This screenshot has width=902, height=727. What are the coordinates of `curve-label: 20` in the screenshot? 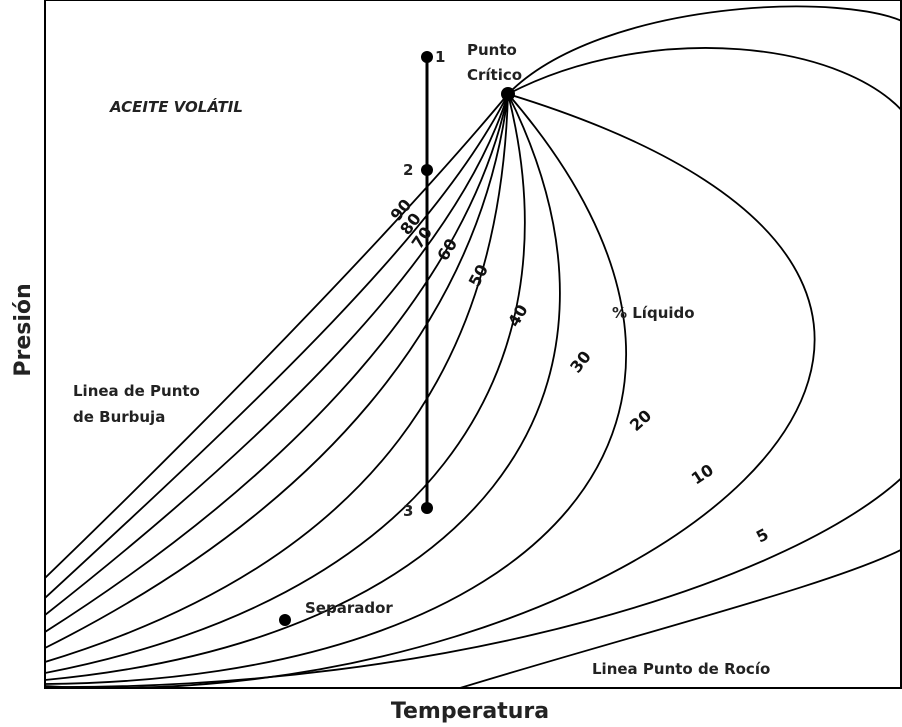 It's located at (640, 420).